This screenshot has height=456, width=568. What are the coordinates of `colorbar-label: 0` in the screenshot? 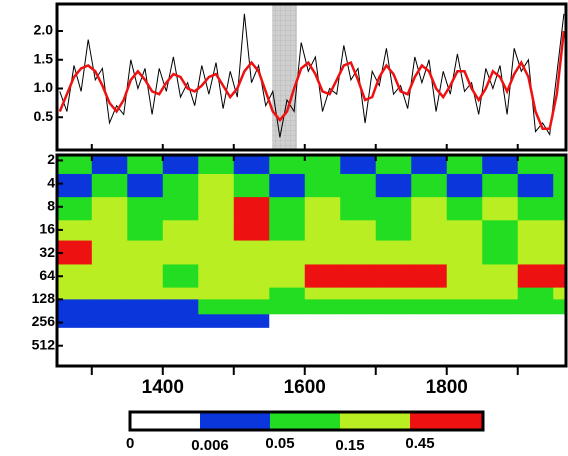 It's located at (130, 443).